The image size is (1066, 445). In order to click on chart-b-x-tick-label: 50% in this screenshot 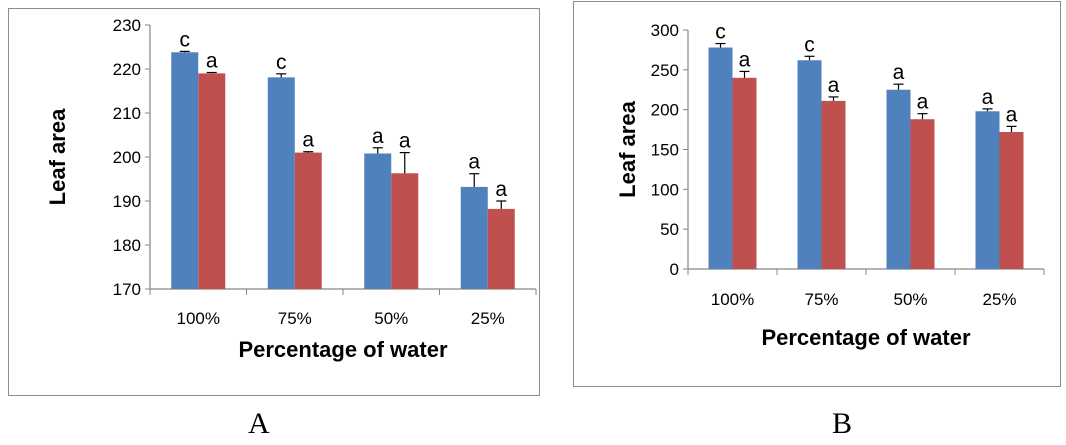, I will do `click(910, 299)`.